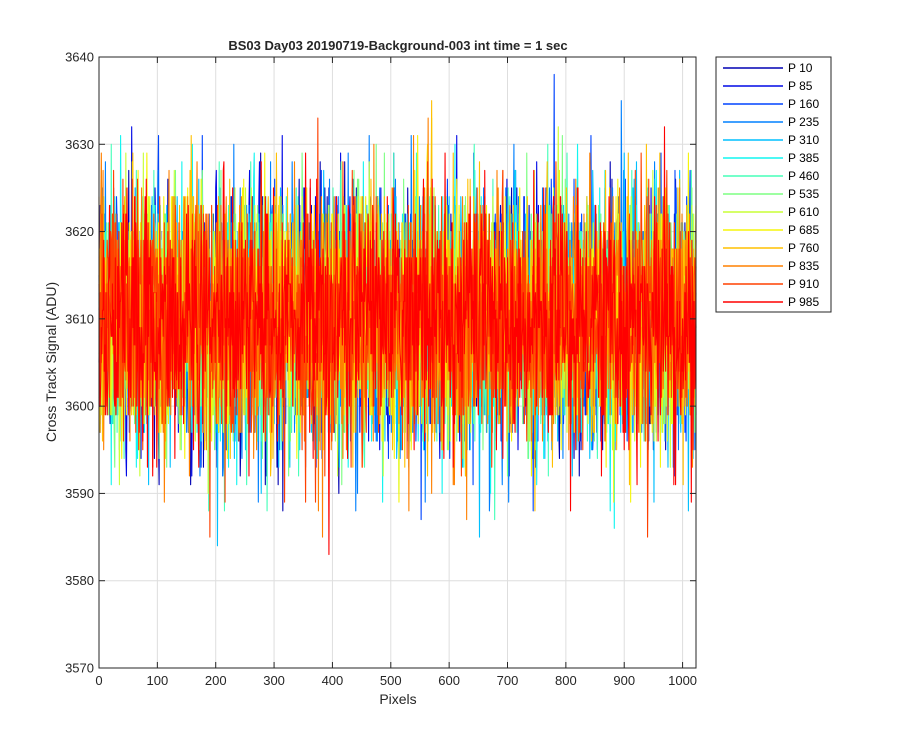 The height and width of the screenshot is (750, 900). Describe the element at coordinates (800, 68) in the screenshot. I see `legend-label: P 10` at that location.